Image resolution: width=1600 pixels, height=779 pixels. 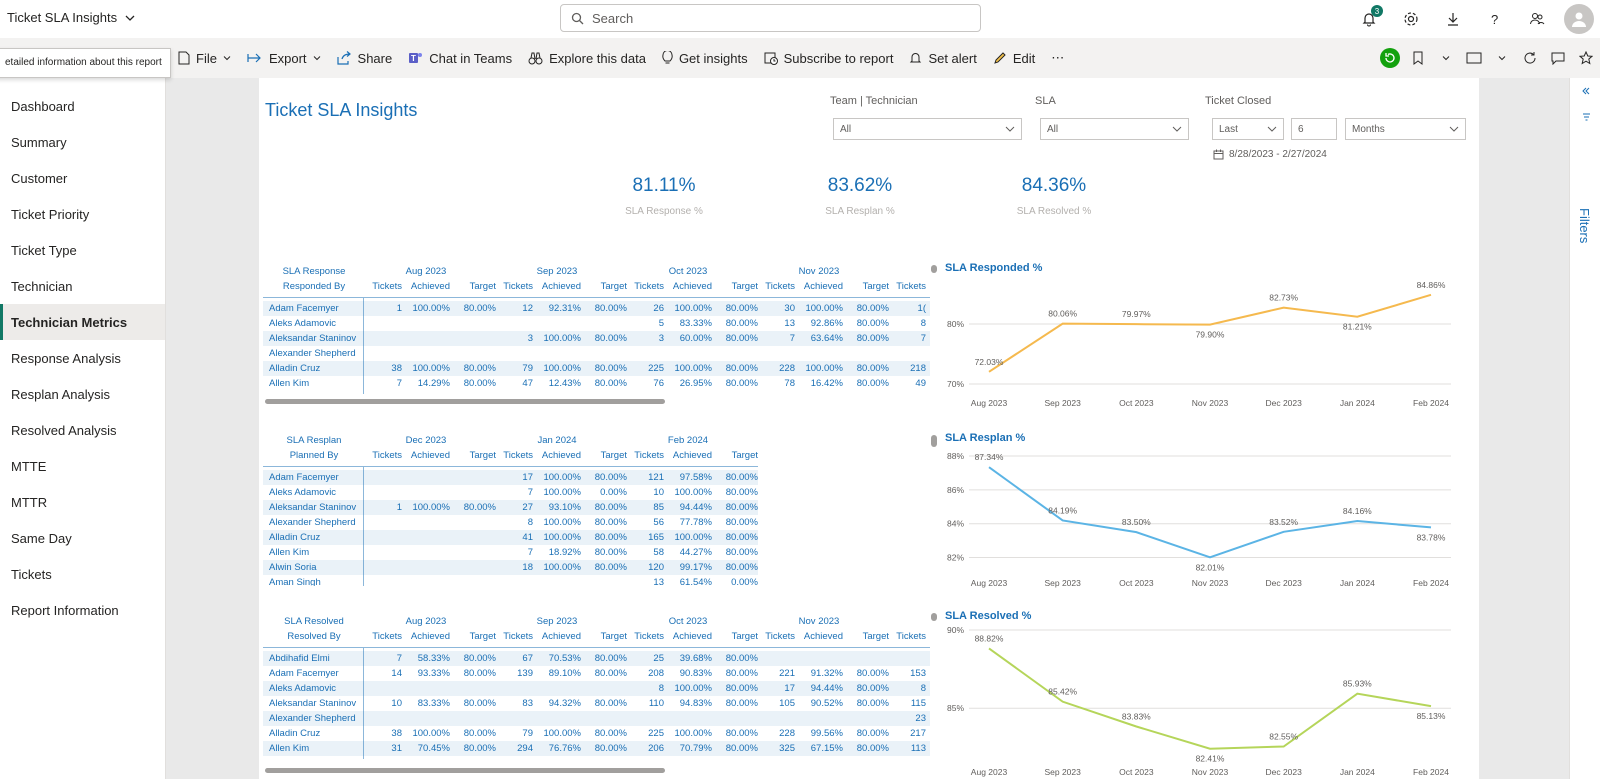 I want to click on filters-pane: Filters, so click(x=1584, y=428).